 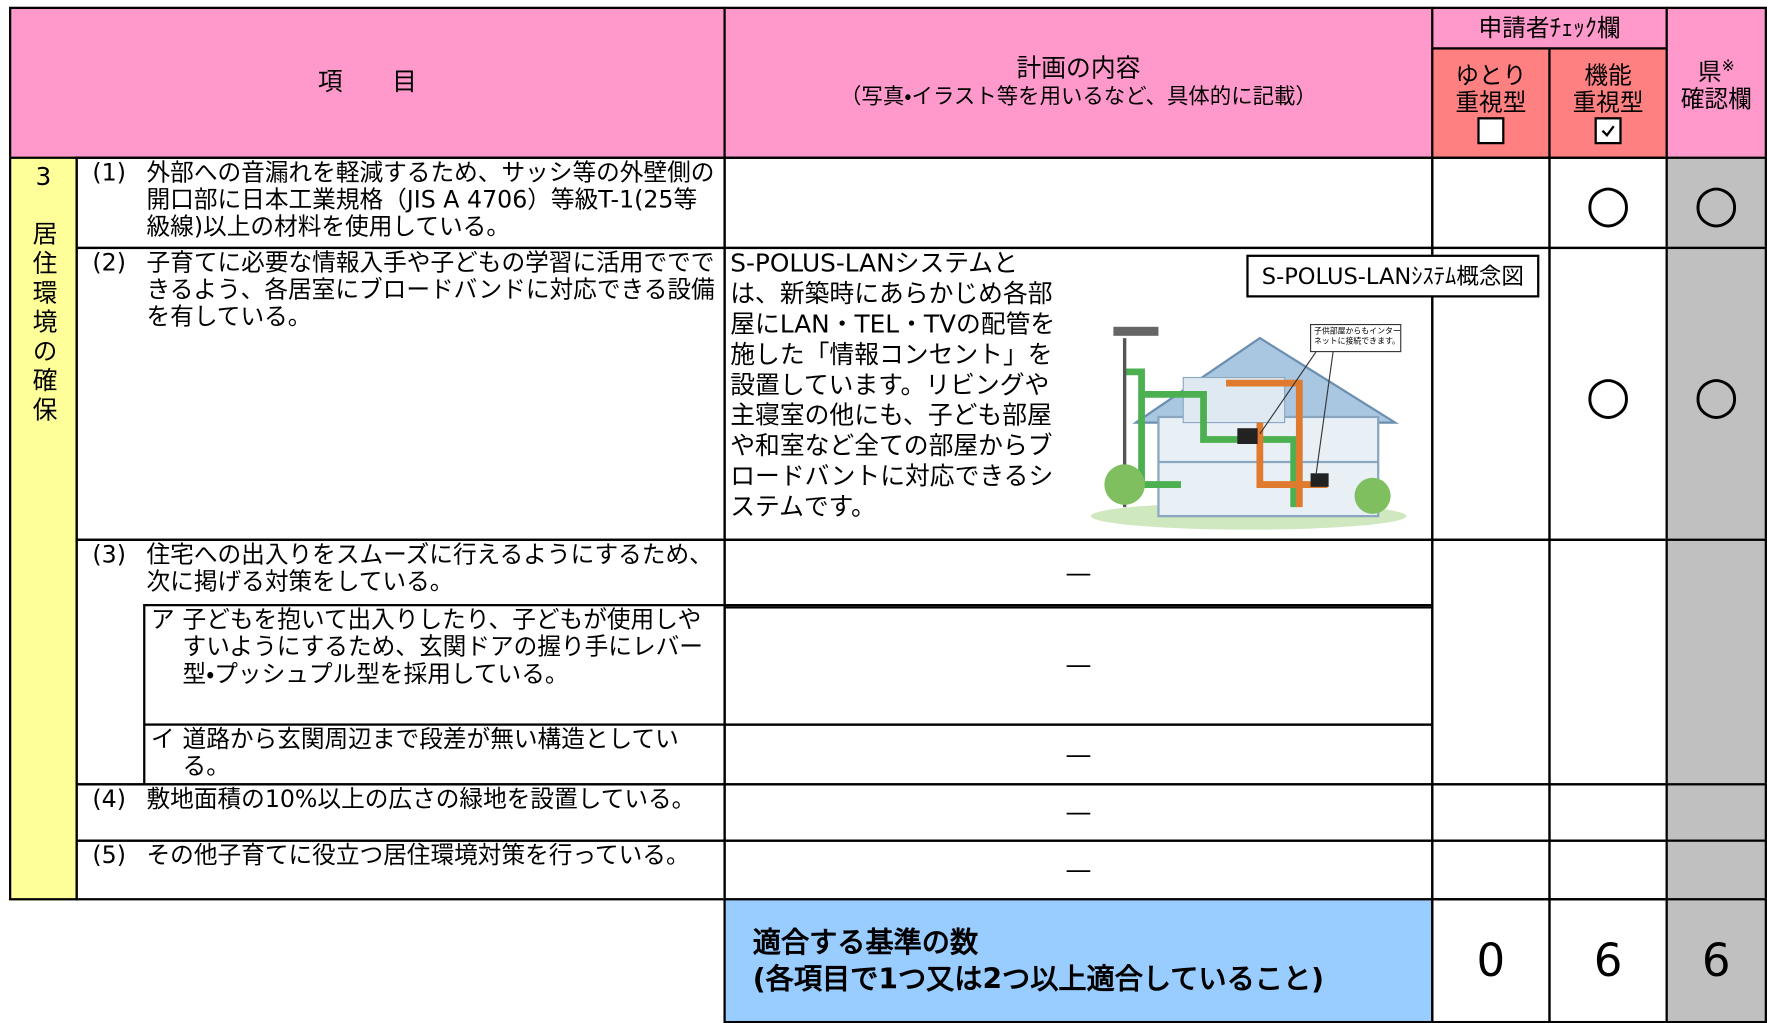 I want to click on item-label: (5), so click(x=109, y=855).